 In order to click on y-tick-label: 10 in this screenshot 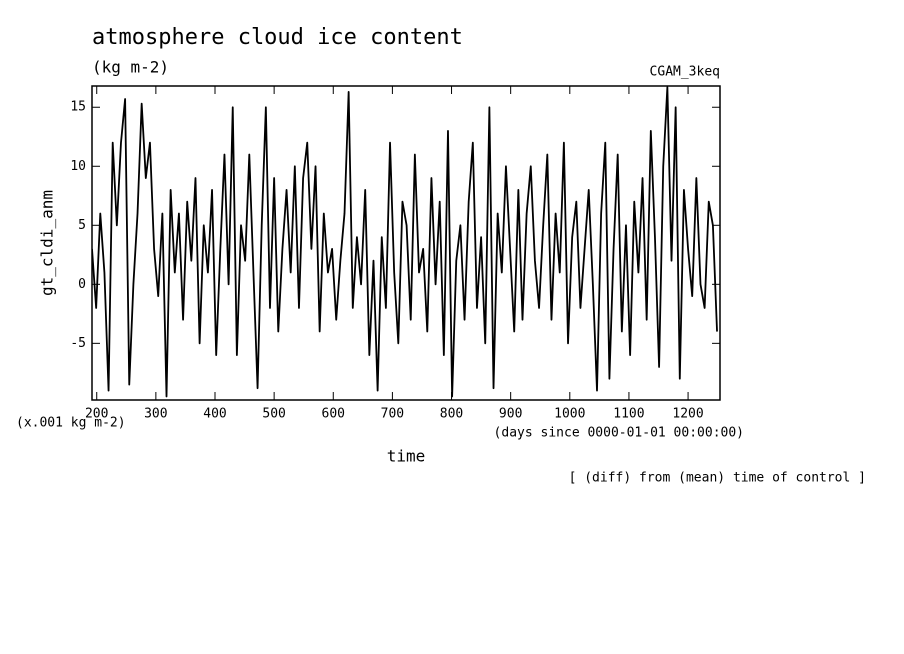, I will do `click(78, 166)`.